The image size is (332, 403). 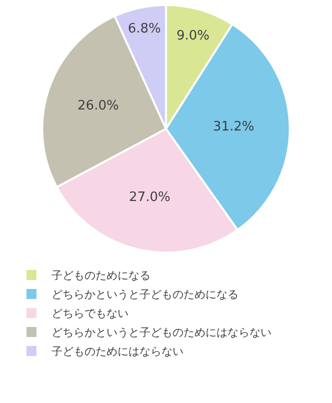 What do you see at coordinates (144, 28) in the screenshot?
I see `data-label: 6.8%` at bounding box center [144, 28].